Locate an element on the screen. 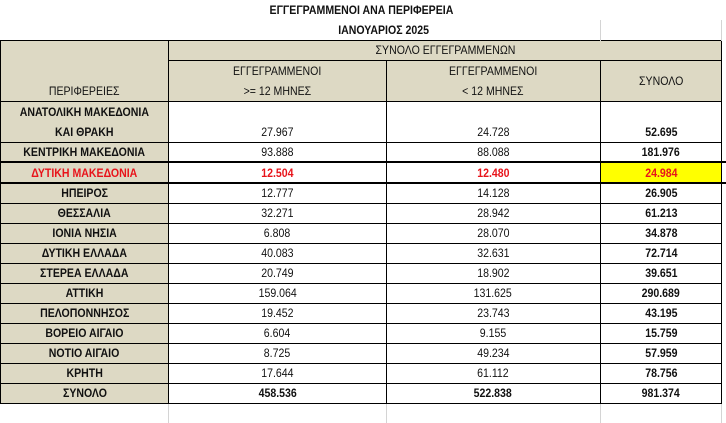 The width and height of the screenshot is (726, 423). short-term-cell: 23.743 is located at coordinates (493, 313).